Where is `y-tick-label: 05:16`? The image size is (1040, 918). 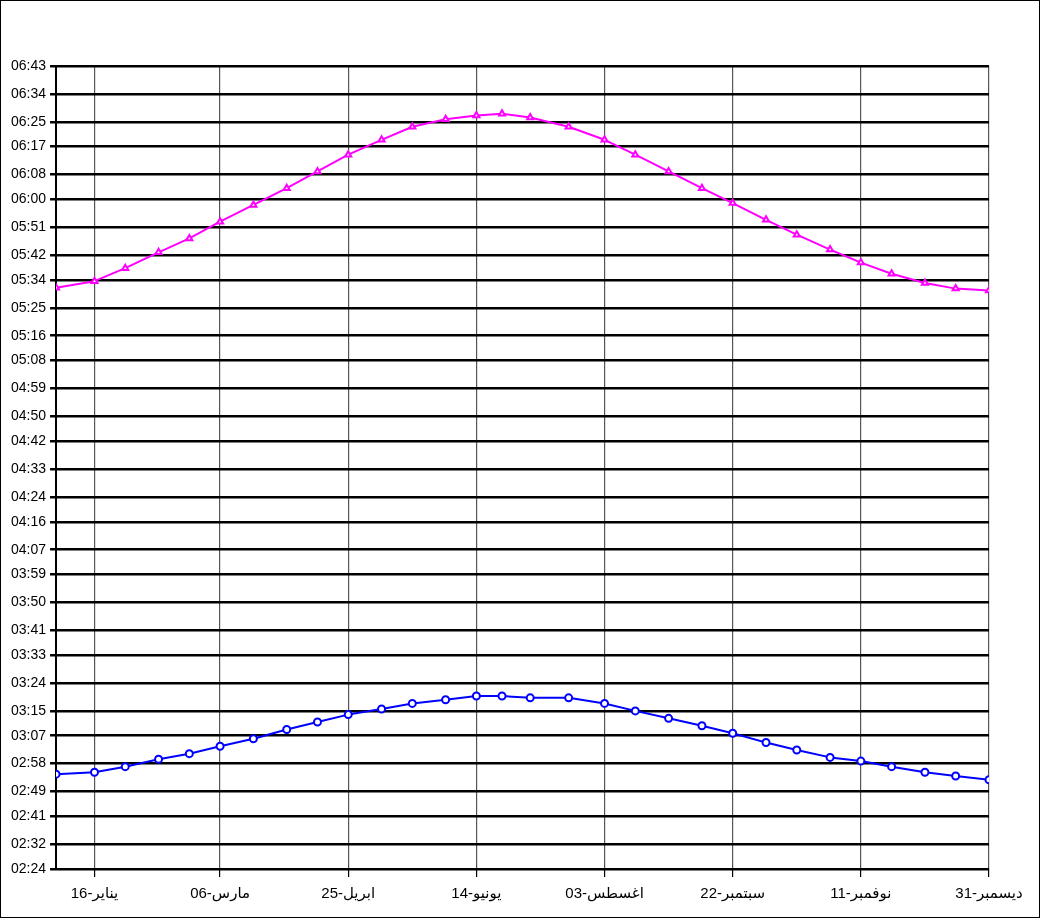 y-tick-label: 05:16 is located at coordinates (28, 334).